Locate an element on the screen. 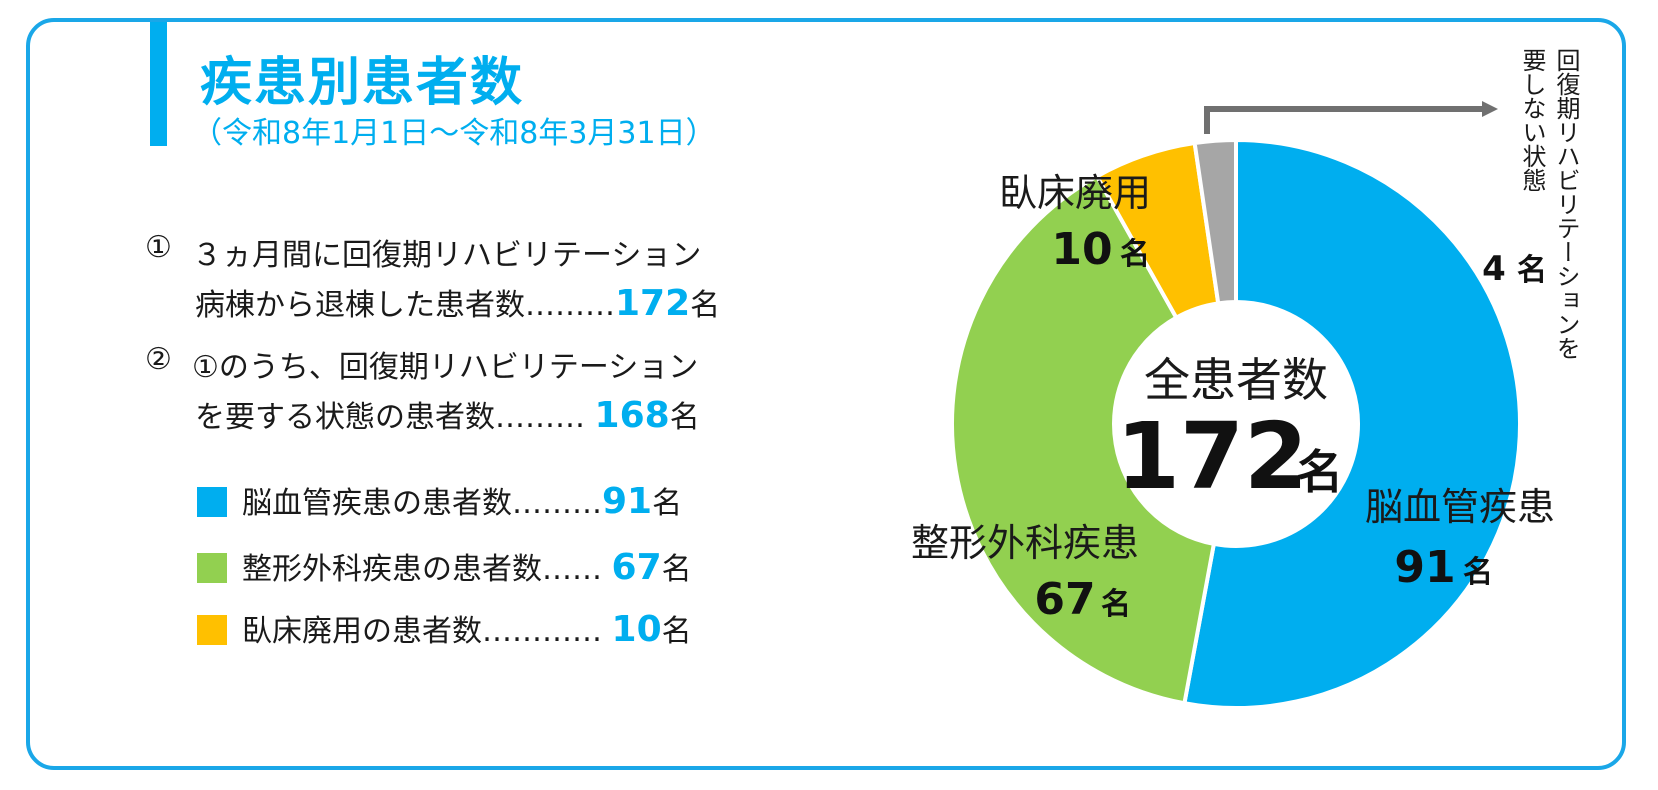 Image resolution: width=1658 pixels, height=790 pixels. slice-value-orthopedic: 67 is located at coordinates (1064, 599).